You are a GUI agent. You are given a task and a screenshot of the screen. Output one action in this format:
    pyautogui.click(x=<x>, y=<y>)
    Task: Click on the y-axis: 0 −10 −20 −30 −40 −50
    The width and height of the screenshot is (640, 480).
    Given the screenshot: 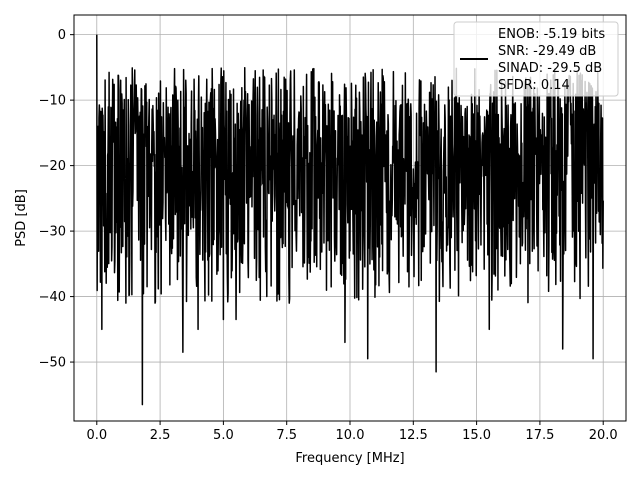 What is the action you would take?
    pyautogui.click(x=56, y=199)
    